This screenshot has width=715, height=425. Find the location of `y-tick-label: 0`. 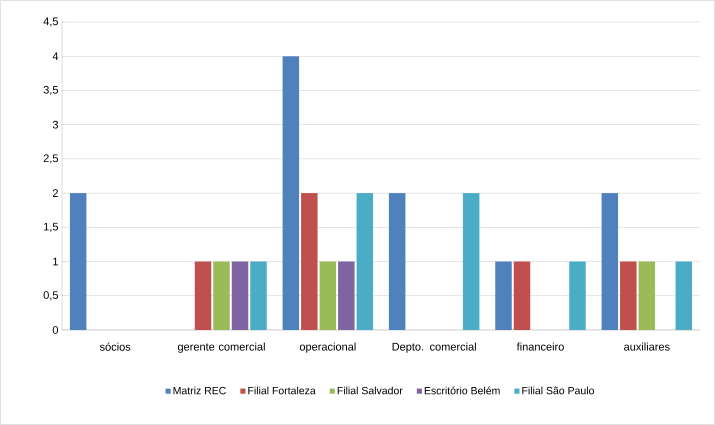

y-tick-label: 0 is located at coordinates (55, 330).